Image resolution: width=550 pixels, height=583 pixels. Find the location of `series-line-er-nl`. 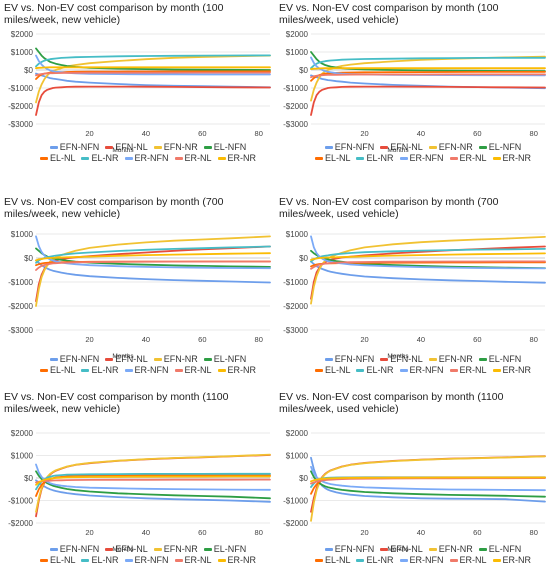

series-line-er-nl is located at coordinates (153, 481).